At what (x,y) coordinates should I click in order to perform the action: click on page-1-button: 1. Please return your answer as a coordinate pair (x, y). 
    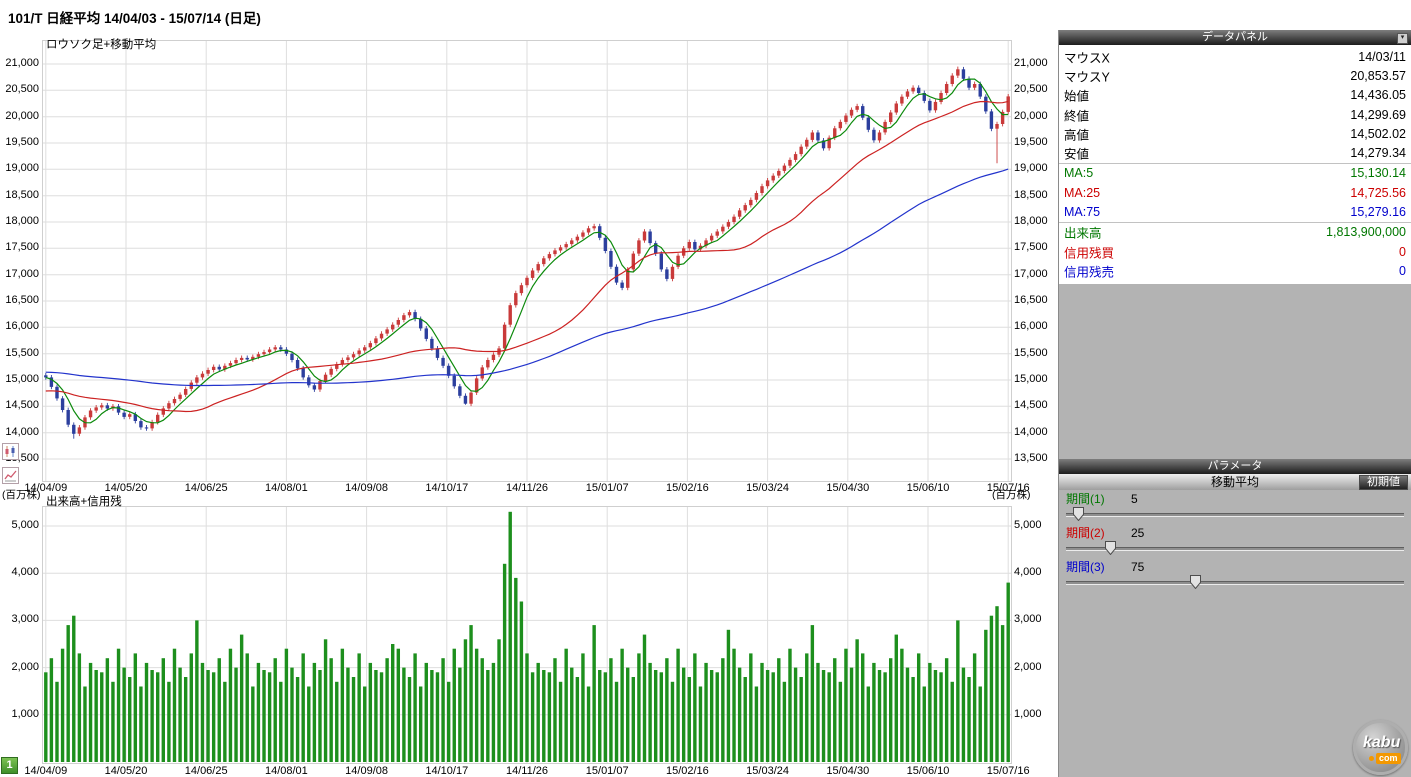
    Looking at the image, I should click on (9, 765).